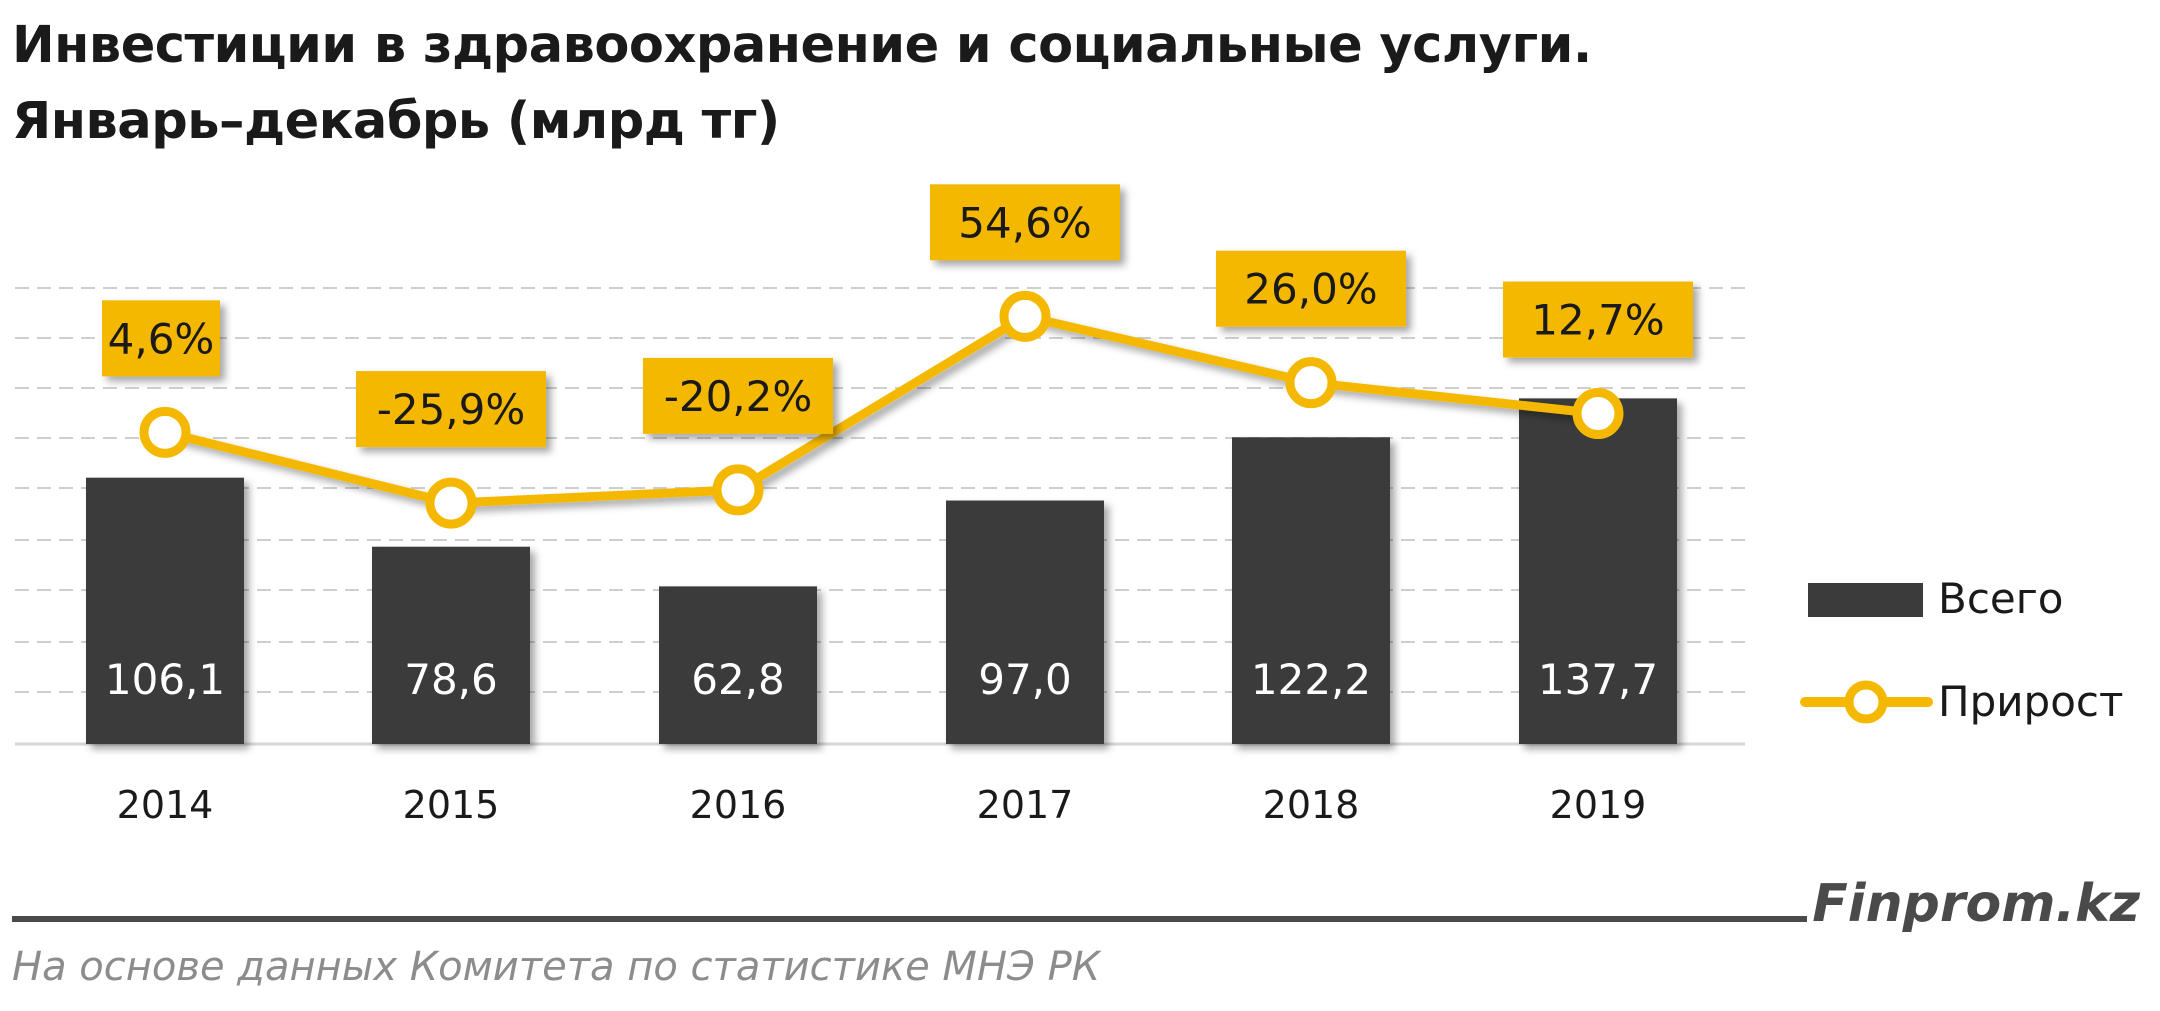  I want to click on growth-line, so click(881, 409).